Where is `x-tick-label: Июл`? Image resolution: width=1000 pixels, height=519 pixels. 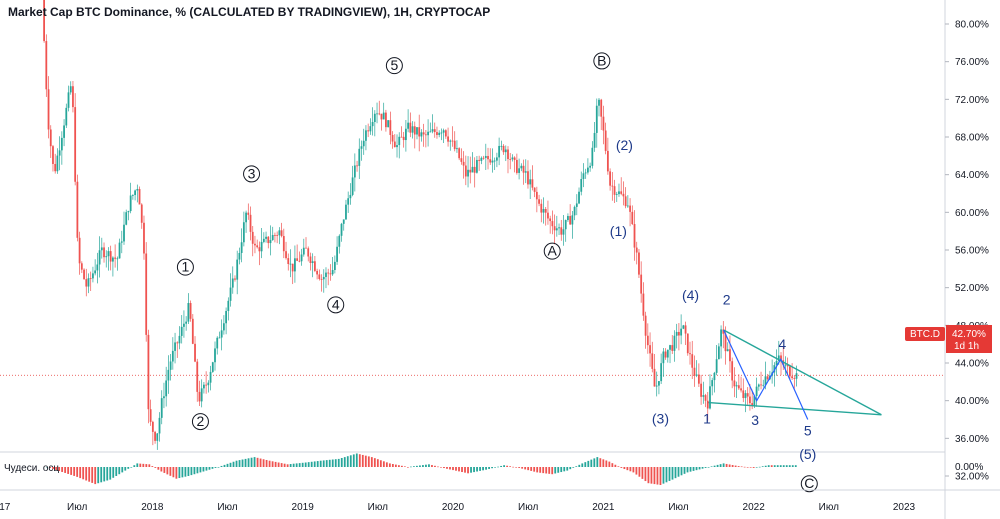
x-tick-label: Июл is located at coordinates (77, 507).